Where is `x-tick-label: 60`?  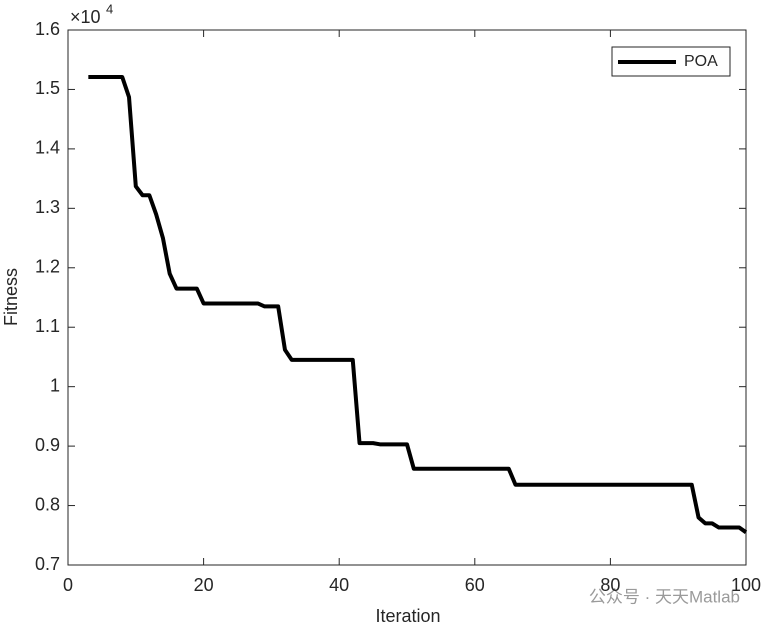
x-tick-label: 60 is located at coordinates (475, 585).